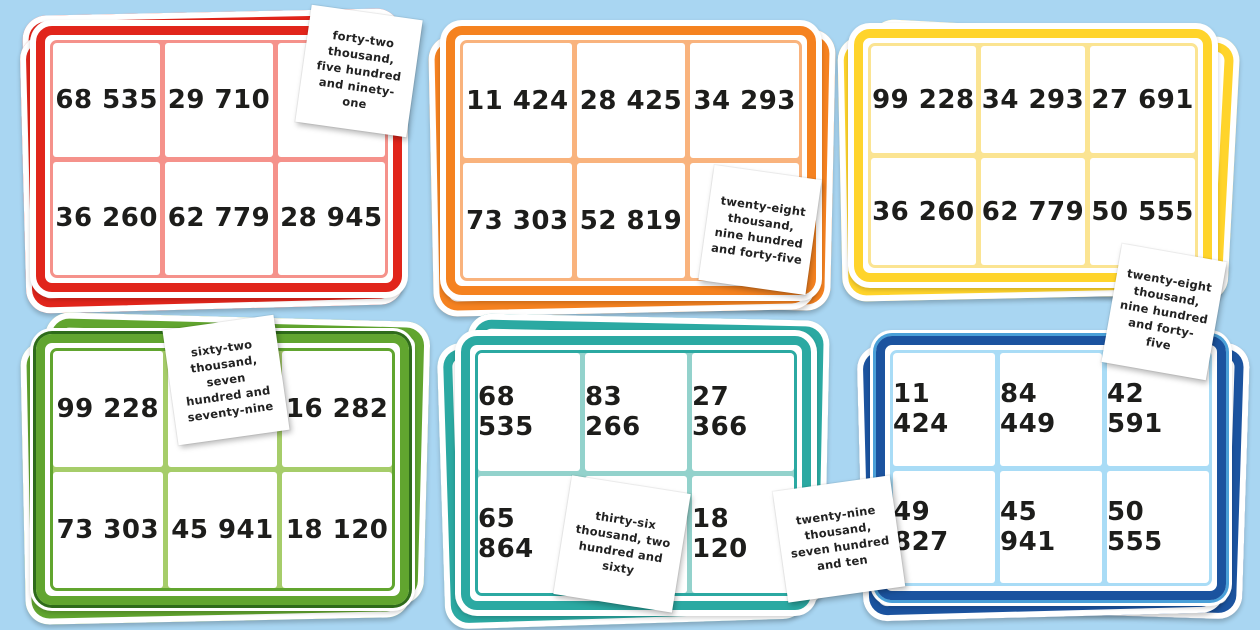  Describe the element at coordinates (219, 100) in the screenshot. I see `bingo-cell: 29 710` at that location.